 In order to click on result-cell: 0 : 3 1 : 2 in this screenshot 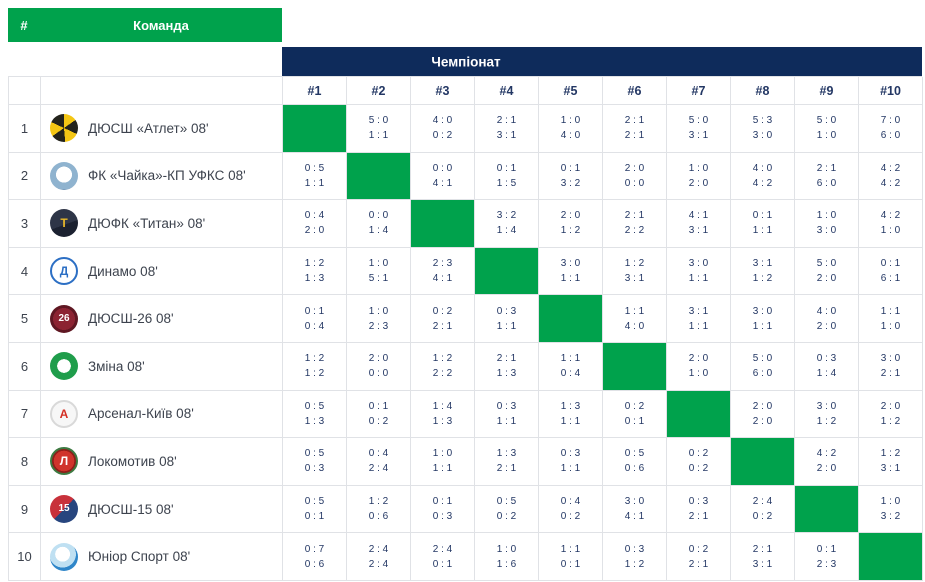, I will do `click(635, 557)`.